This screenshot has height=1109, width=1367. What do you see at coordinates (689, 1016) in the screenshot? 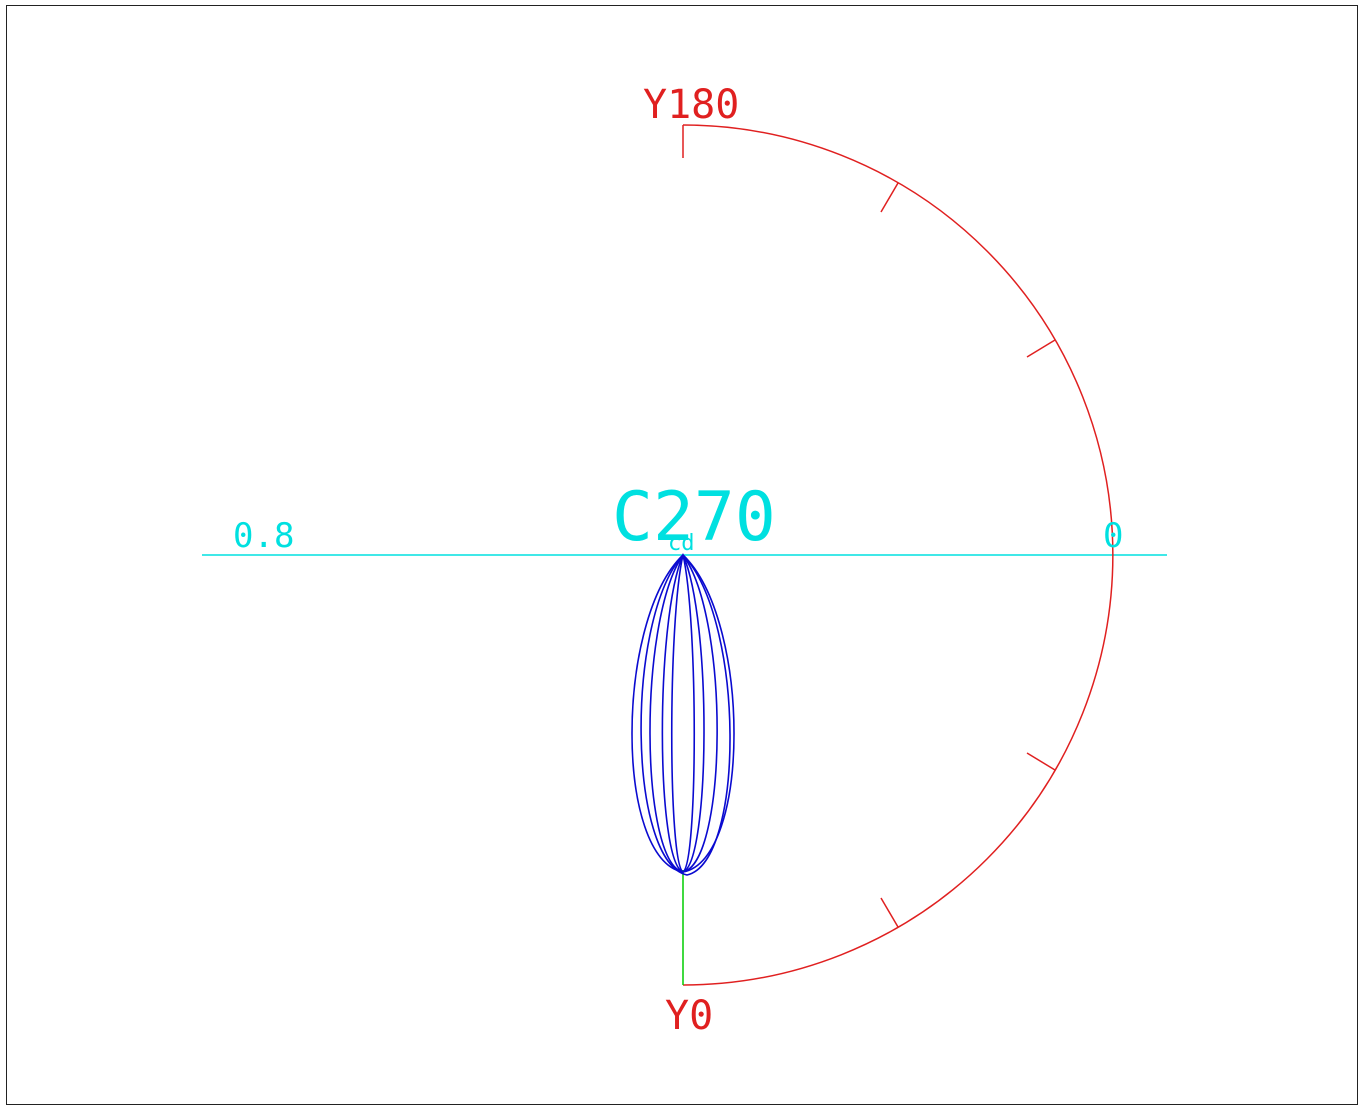
I see `label-bottom: Y0` at bounding box center [689, 1016].